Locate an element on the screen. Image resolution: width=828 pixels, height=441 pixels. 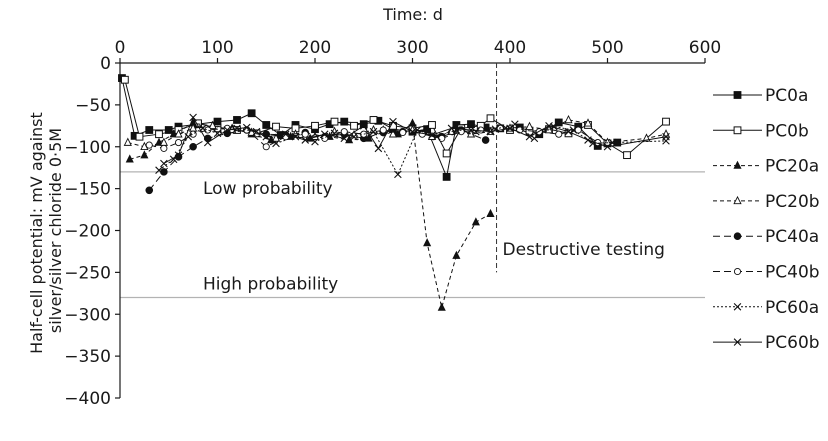
legend-marker-pc60a is located at coordinates (737, 307).